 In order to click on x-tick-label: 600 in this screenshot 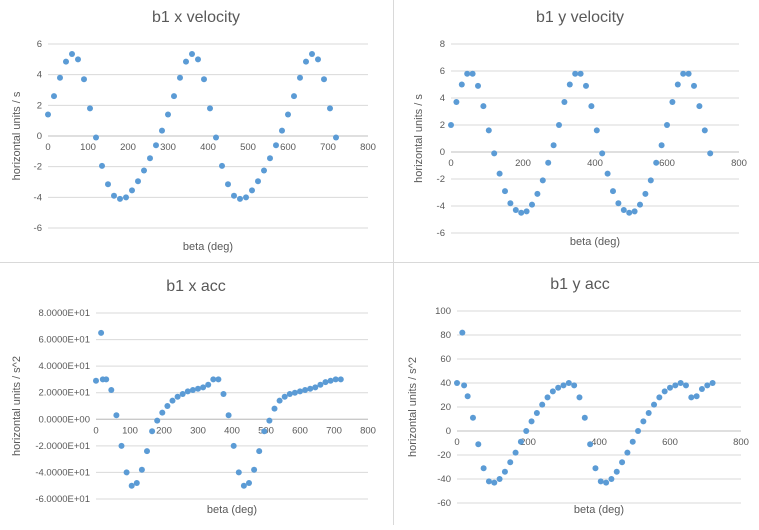, I will do `click(667, 163)`.